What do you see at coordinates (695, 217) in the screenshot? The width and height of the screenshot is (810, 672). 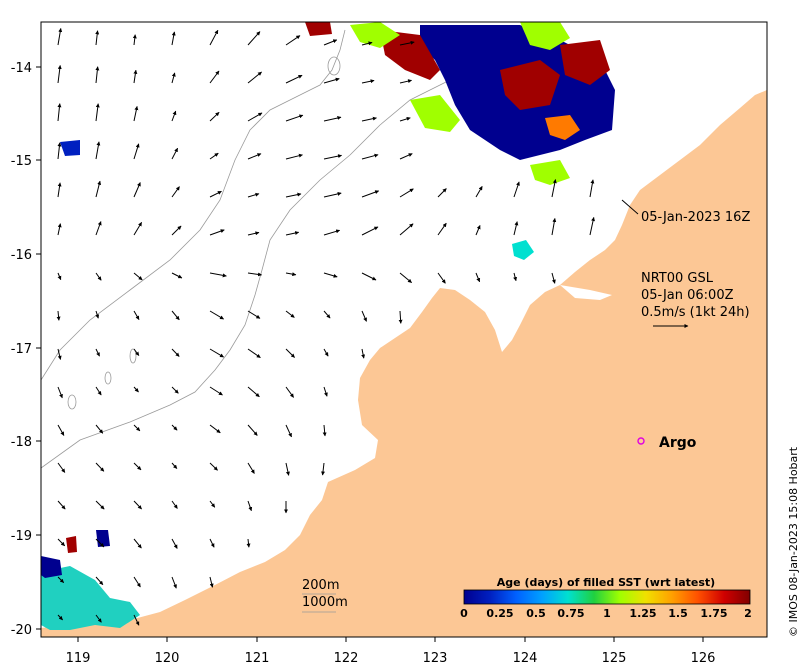 I see `timestamp-label: 05-Jan-2023 16Z` at bounding box center [695, 217].